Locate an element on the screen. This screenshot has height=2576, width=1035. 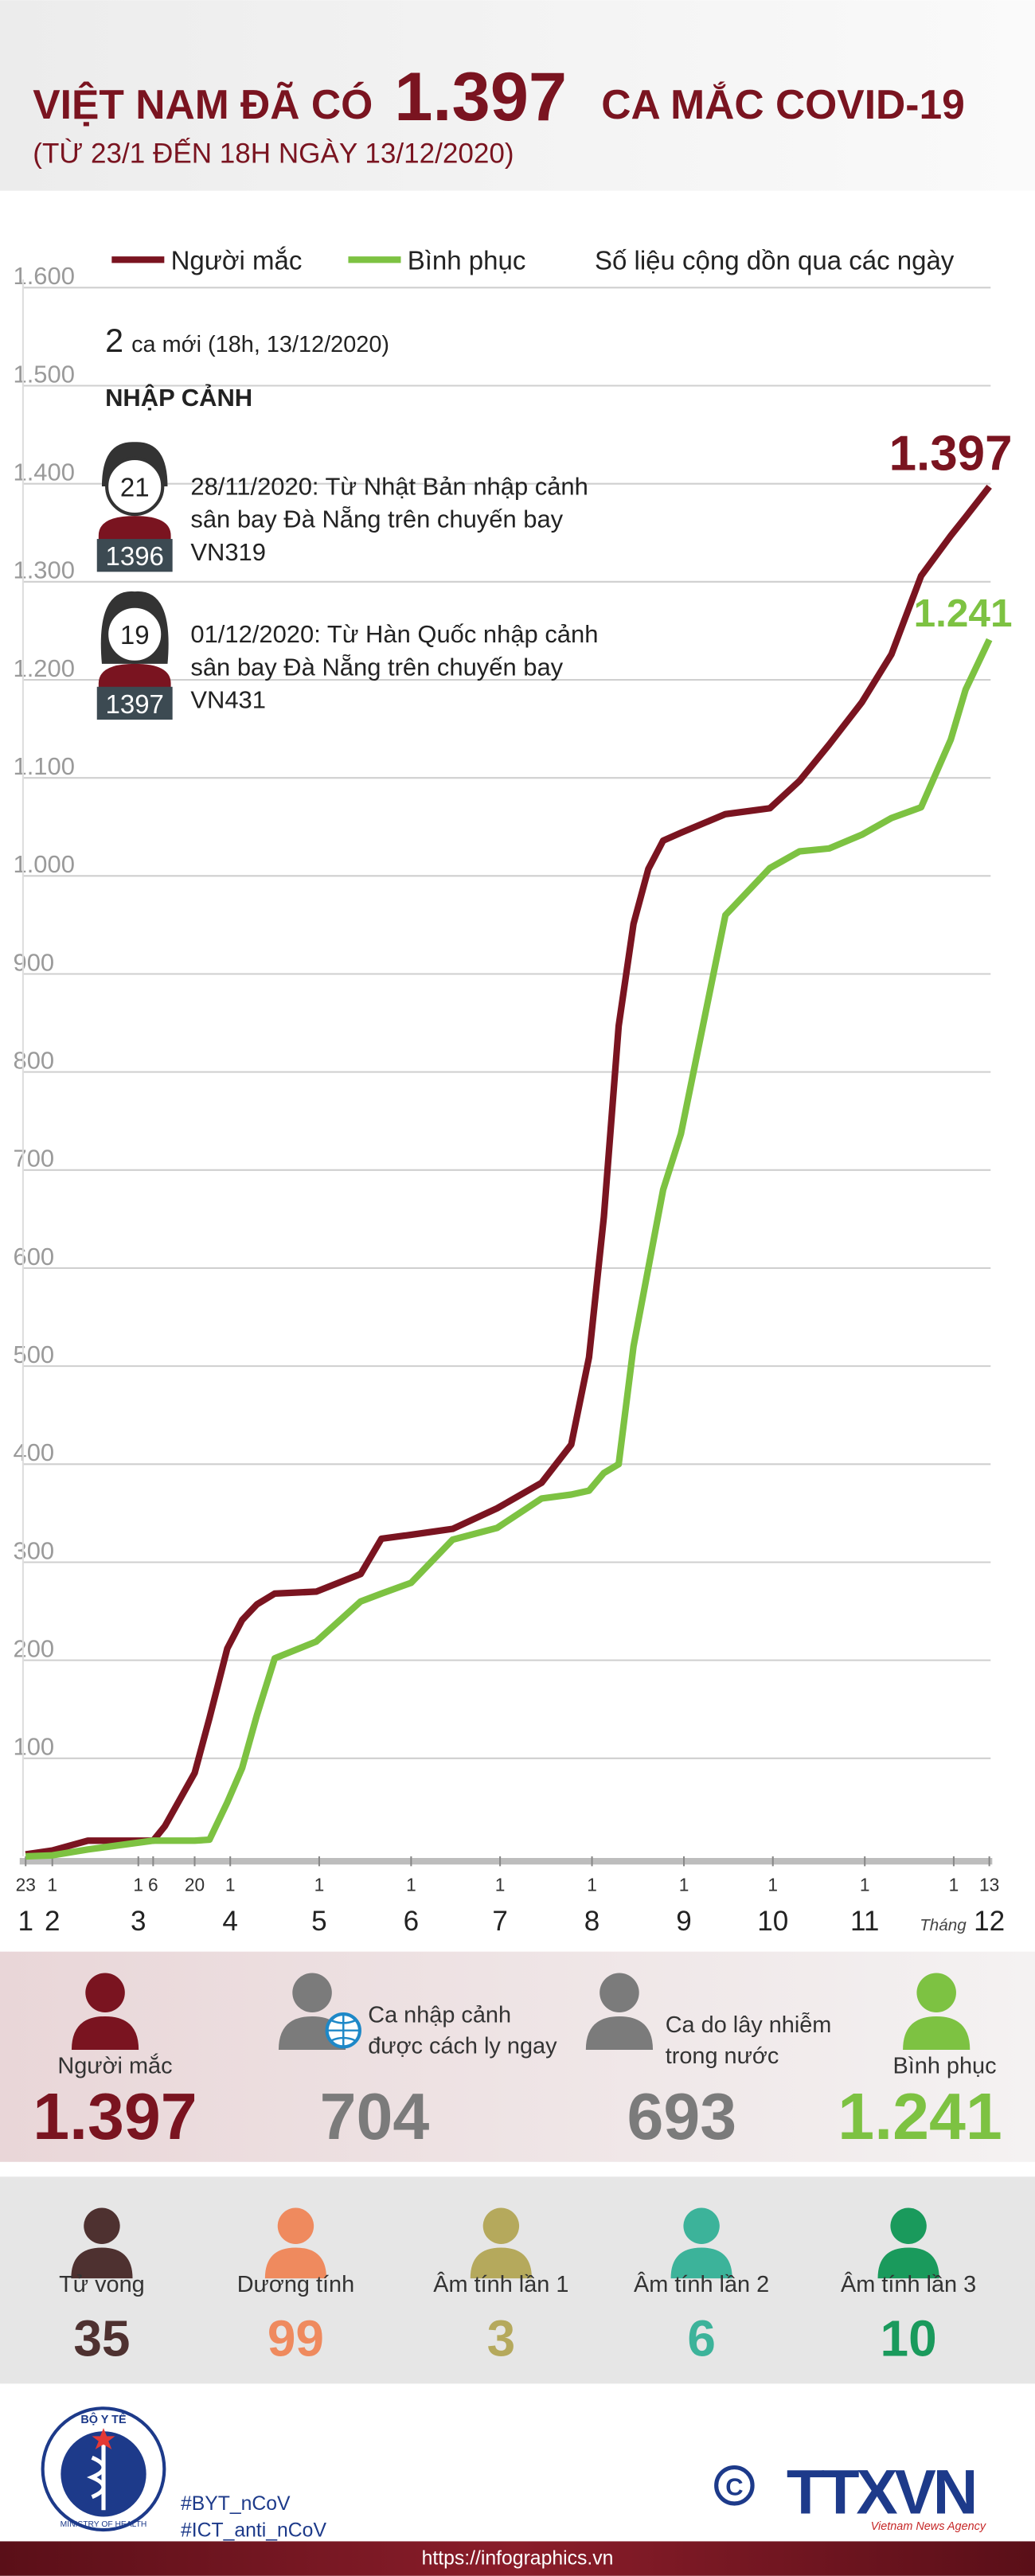
ministry-logo-star is located at coordinates (103, 2438).